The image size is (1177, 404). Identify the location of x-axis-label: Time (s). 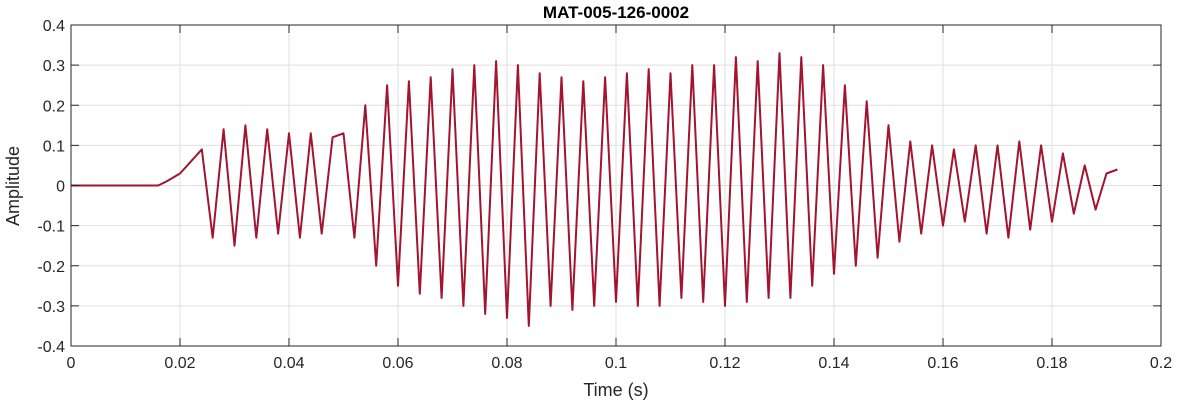
(615, 390).